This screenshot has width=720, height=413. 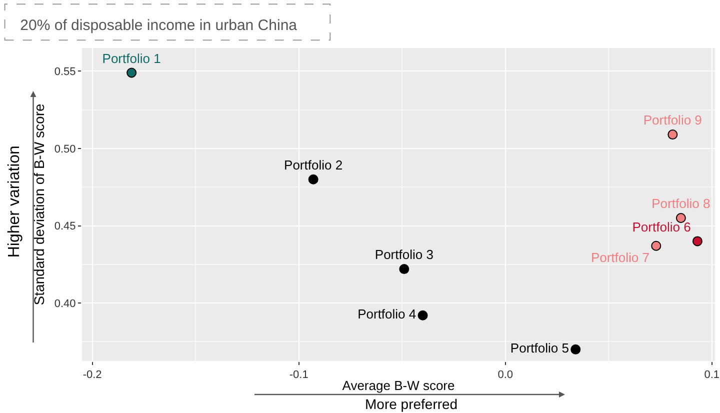 What do you see at coordinates (38, 205) in the screenshot?
I see `y-axis-title: Standard deviation of B-W score` at bounding box center [38, 205].